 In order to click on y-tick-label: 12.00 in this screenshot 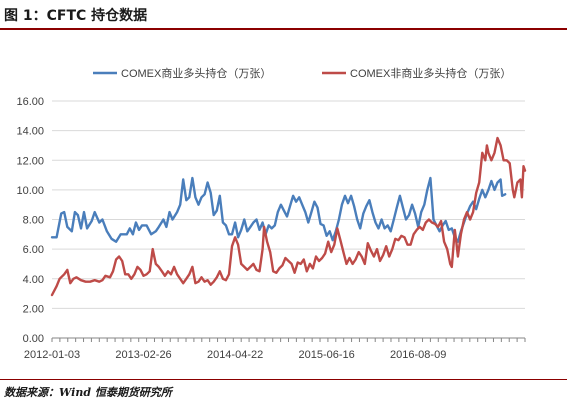, I will do `click(30, 161)`.